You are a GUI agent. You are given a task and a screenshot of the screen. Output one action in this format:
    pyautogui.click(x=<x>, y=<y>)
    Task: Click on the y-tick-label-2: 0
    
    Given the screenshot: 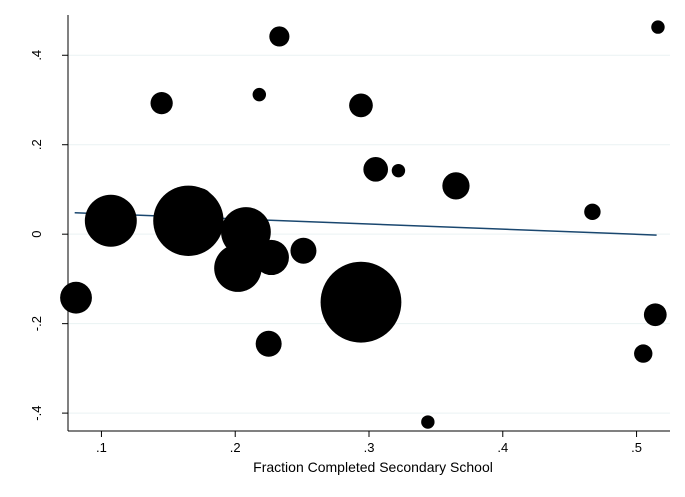 What is the action you would take?
    pyautogui.click(x=36, y=234)
    